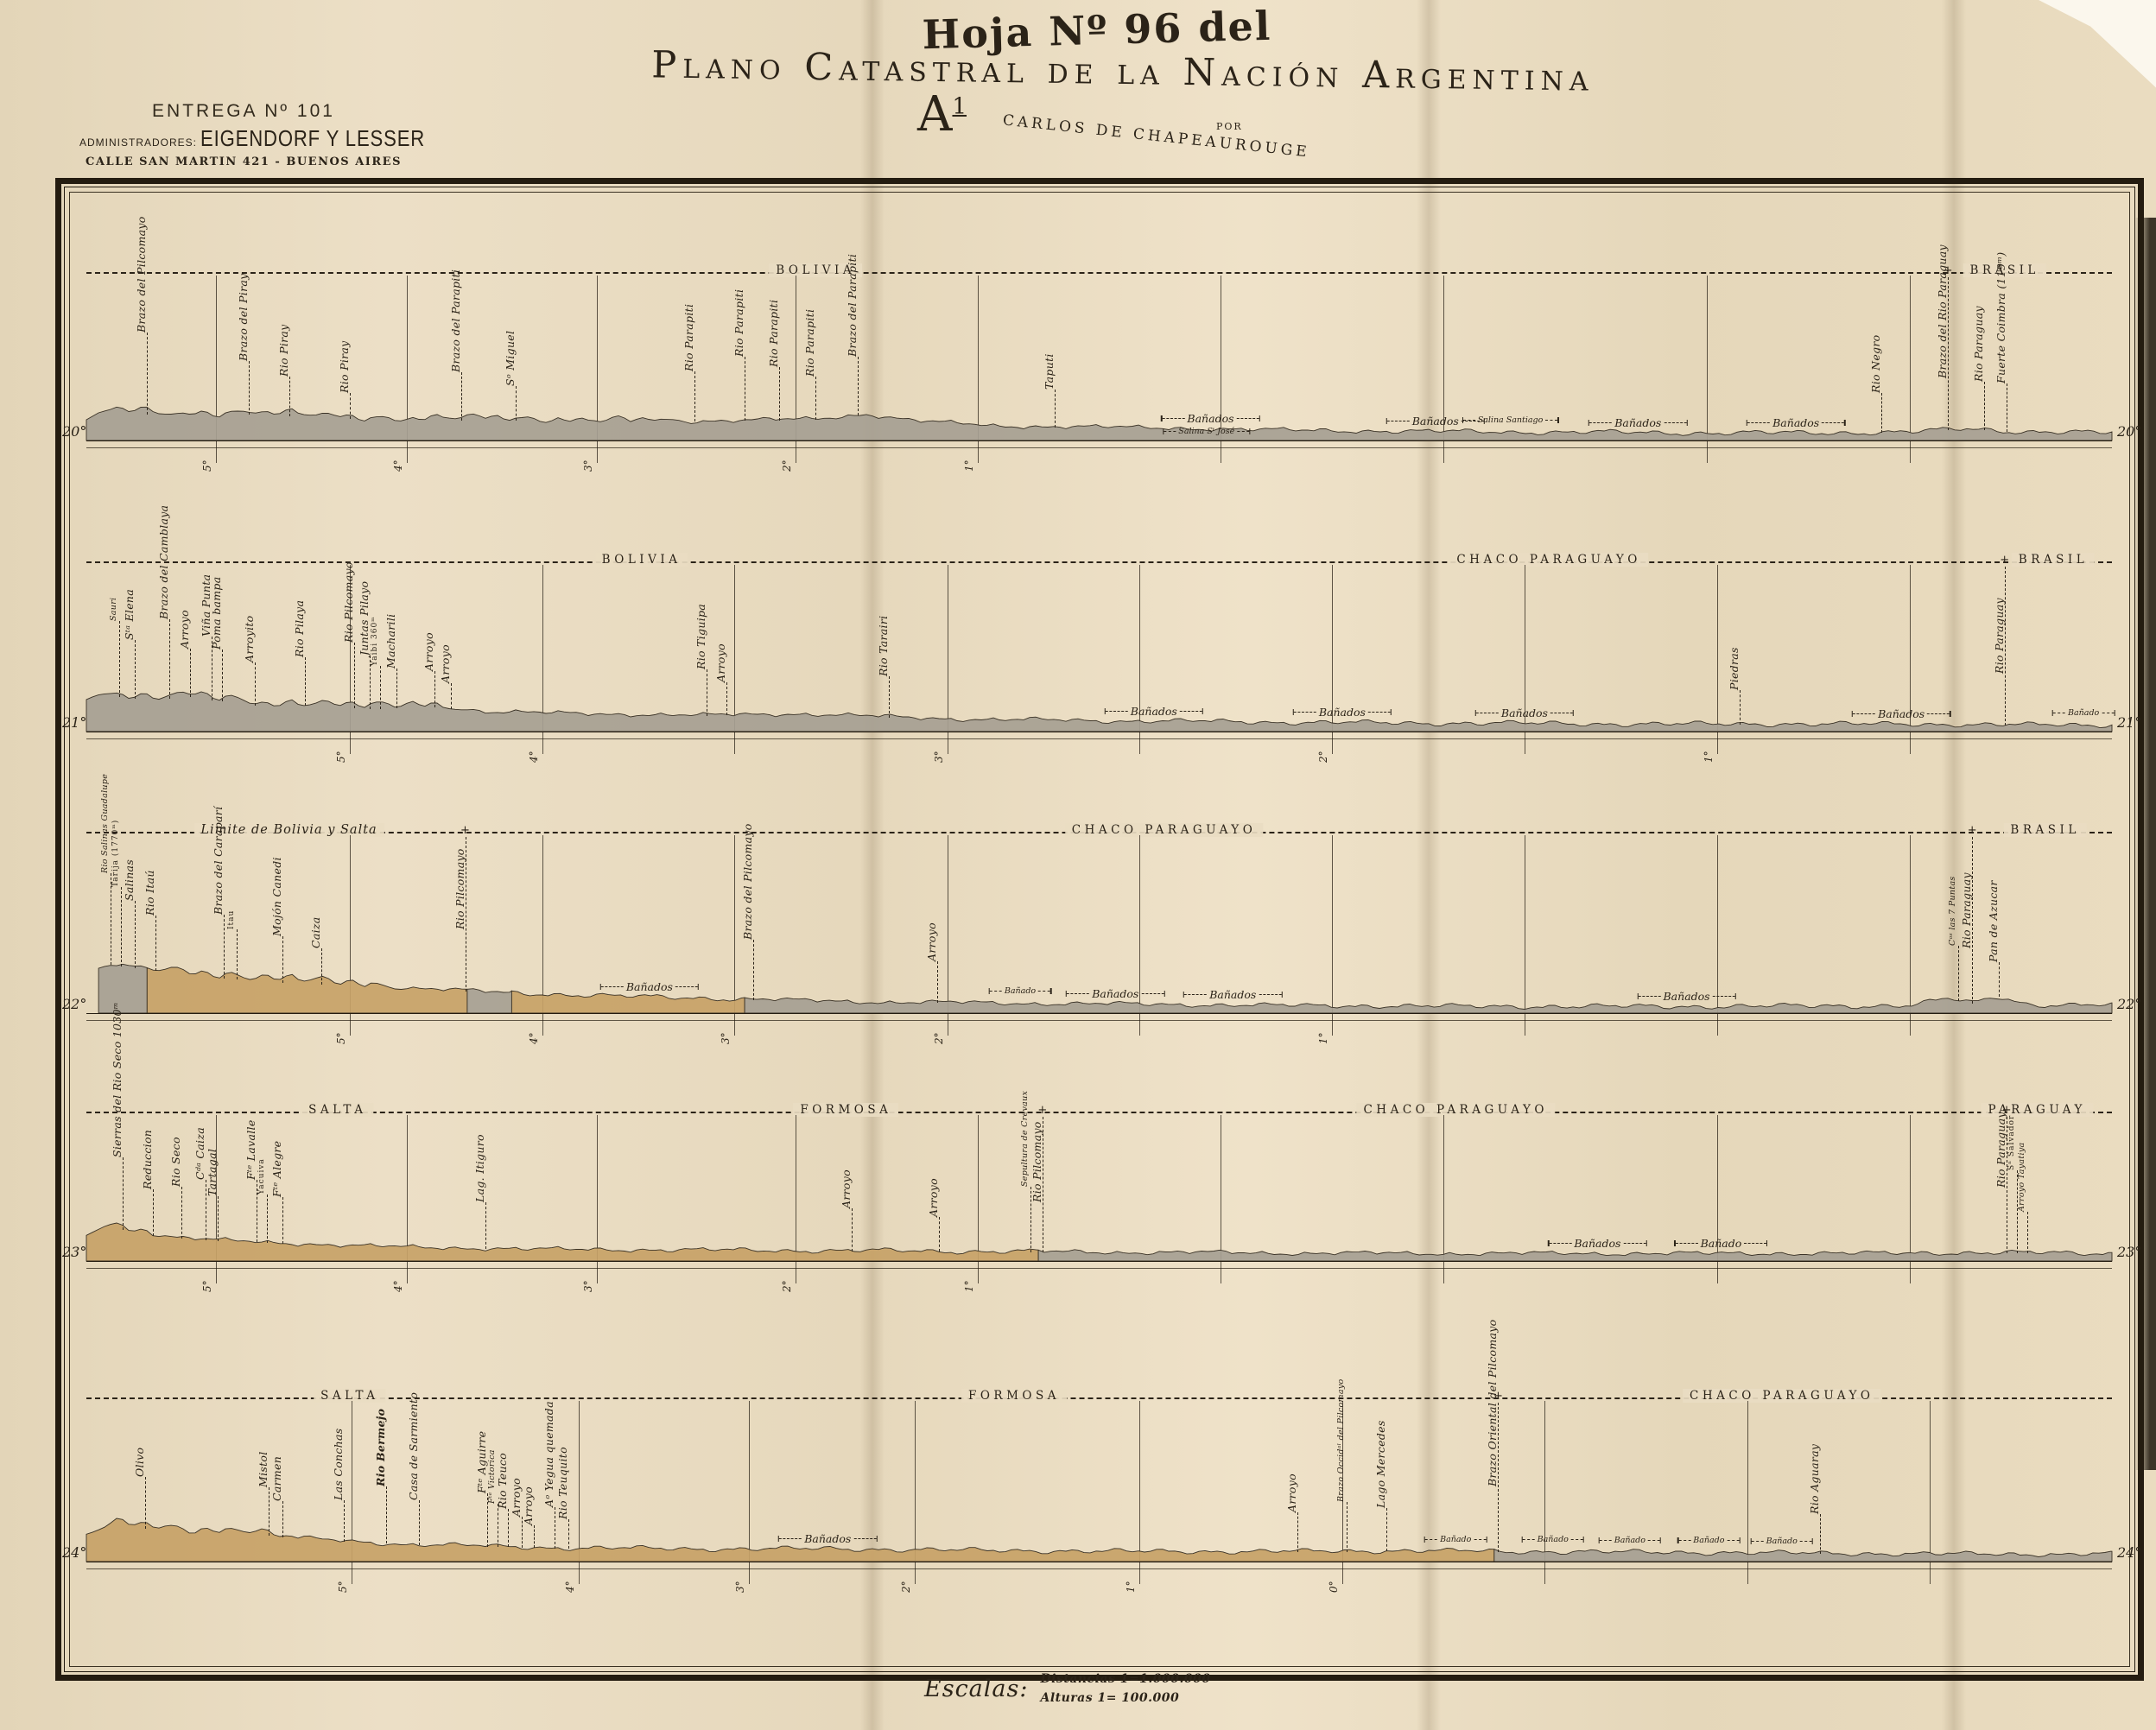 The width and height of the screenshot is (2156, 1730). Describe the element at coordinates (563, 1482) in the screenshot. I see `feature-name: Rio Teuquito` at that location.